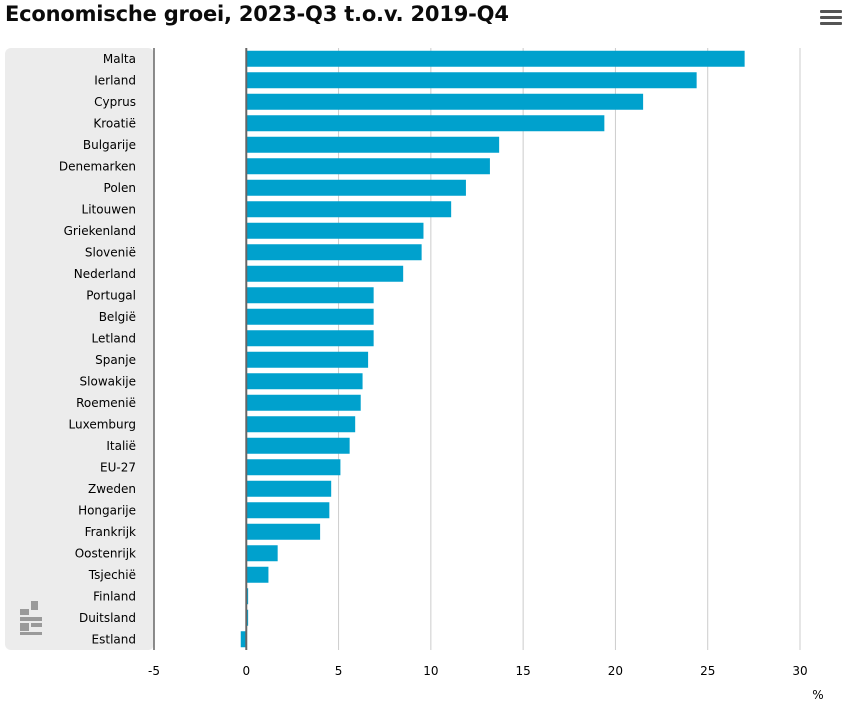 The height and width of the screenshot is (712, 852). What do you see at coordinates (817, 695) in the screenshot?
I see `x-unit-label: %` at bounding box center [817, 695].